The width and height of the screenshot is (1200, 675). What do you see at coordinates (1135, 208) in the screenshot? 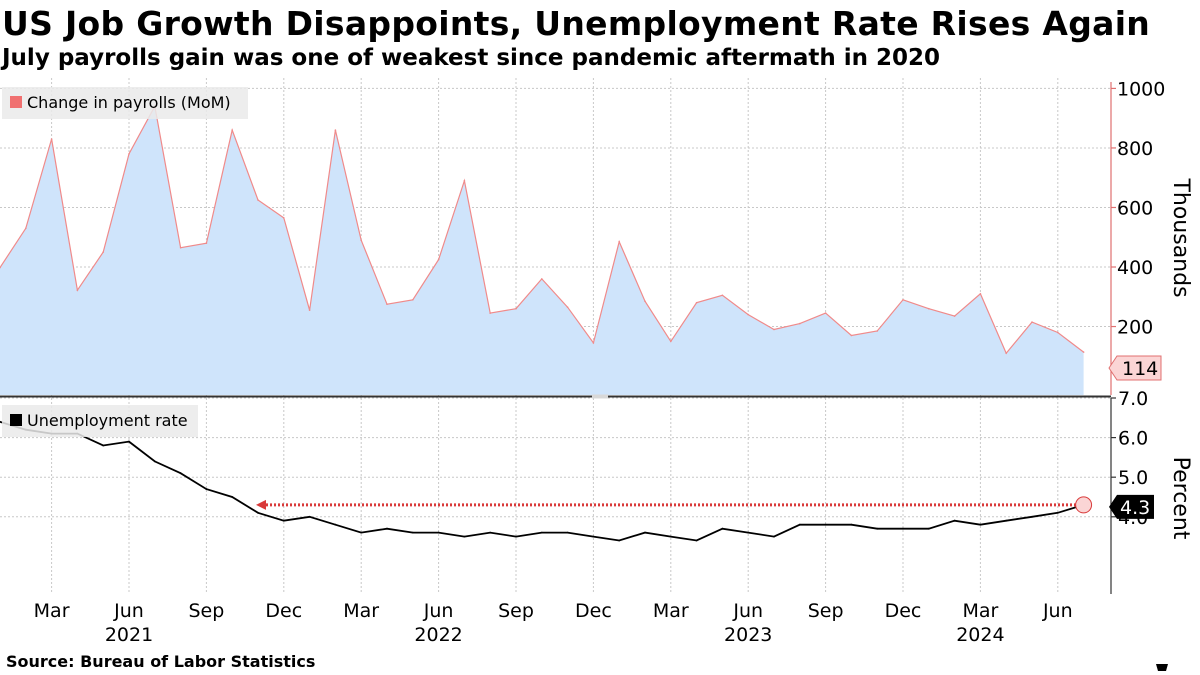
I see `payrolls-y-tick-label: 600` at bounding box center [1135, 208].